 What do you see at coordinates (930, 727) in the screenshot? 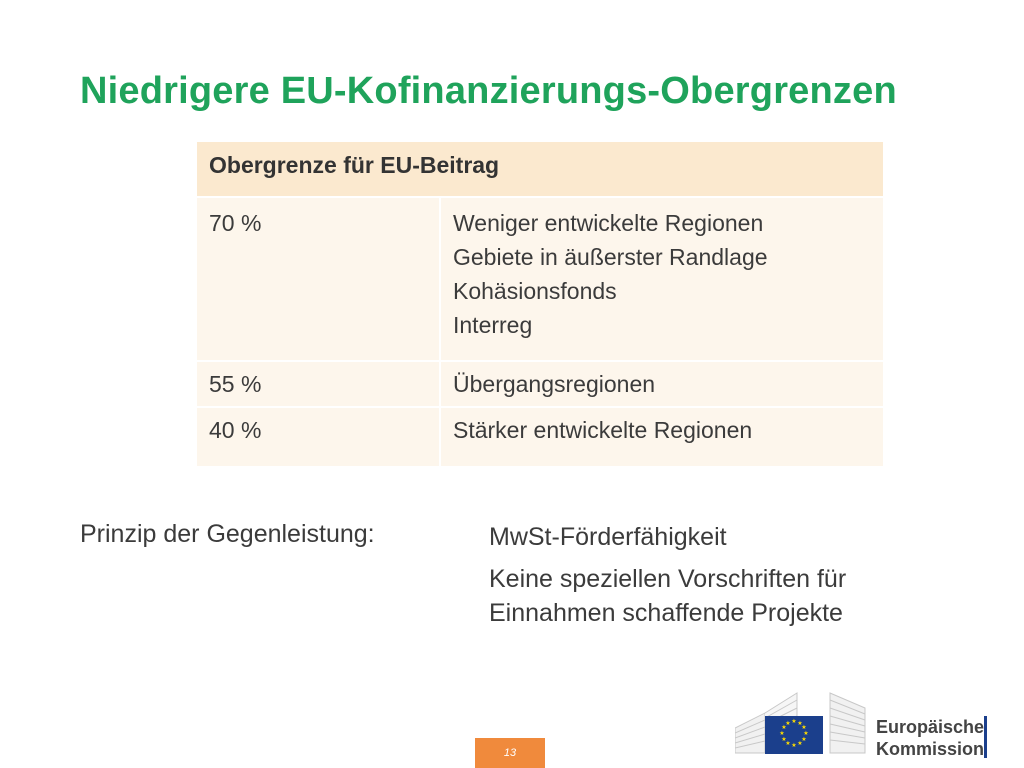
I see `wordmark-line: Europäische` at bounding box center [930, 727].